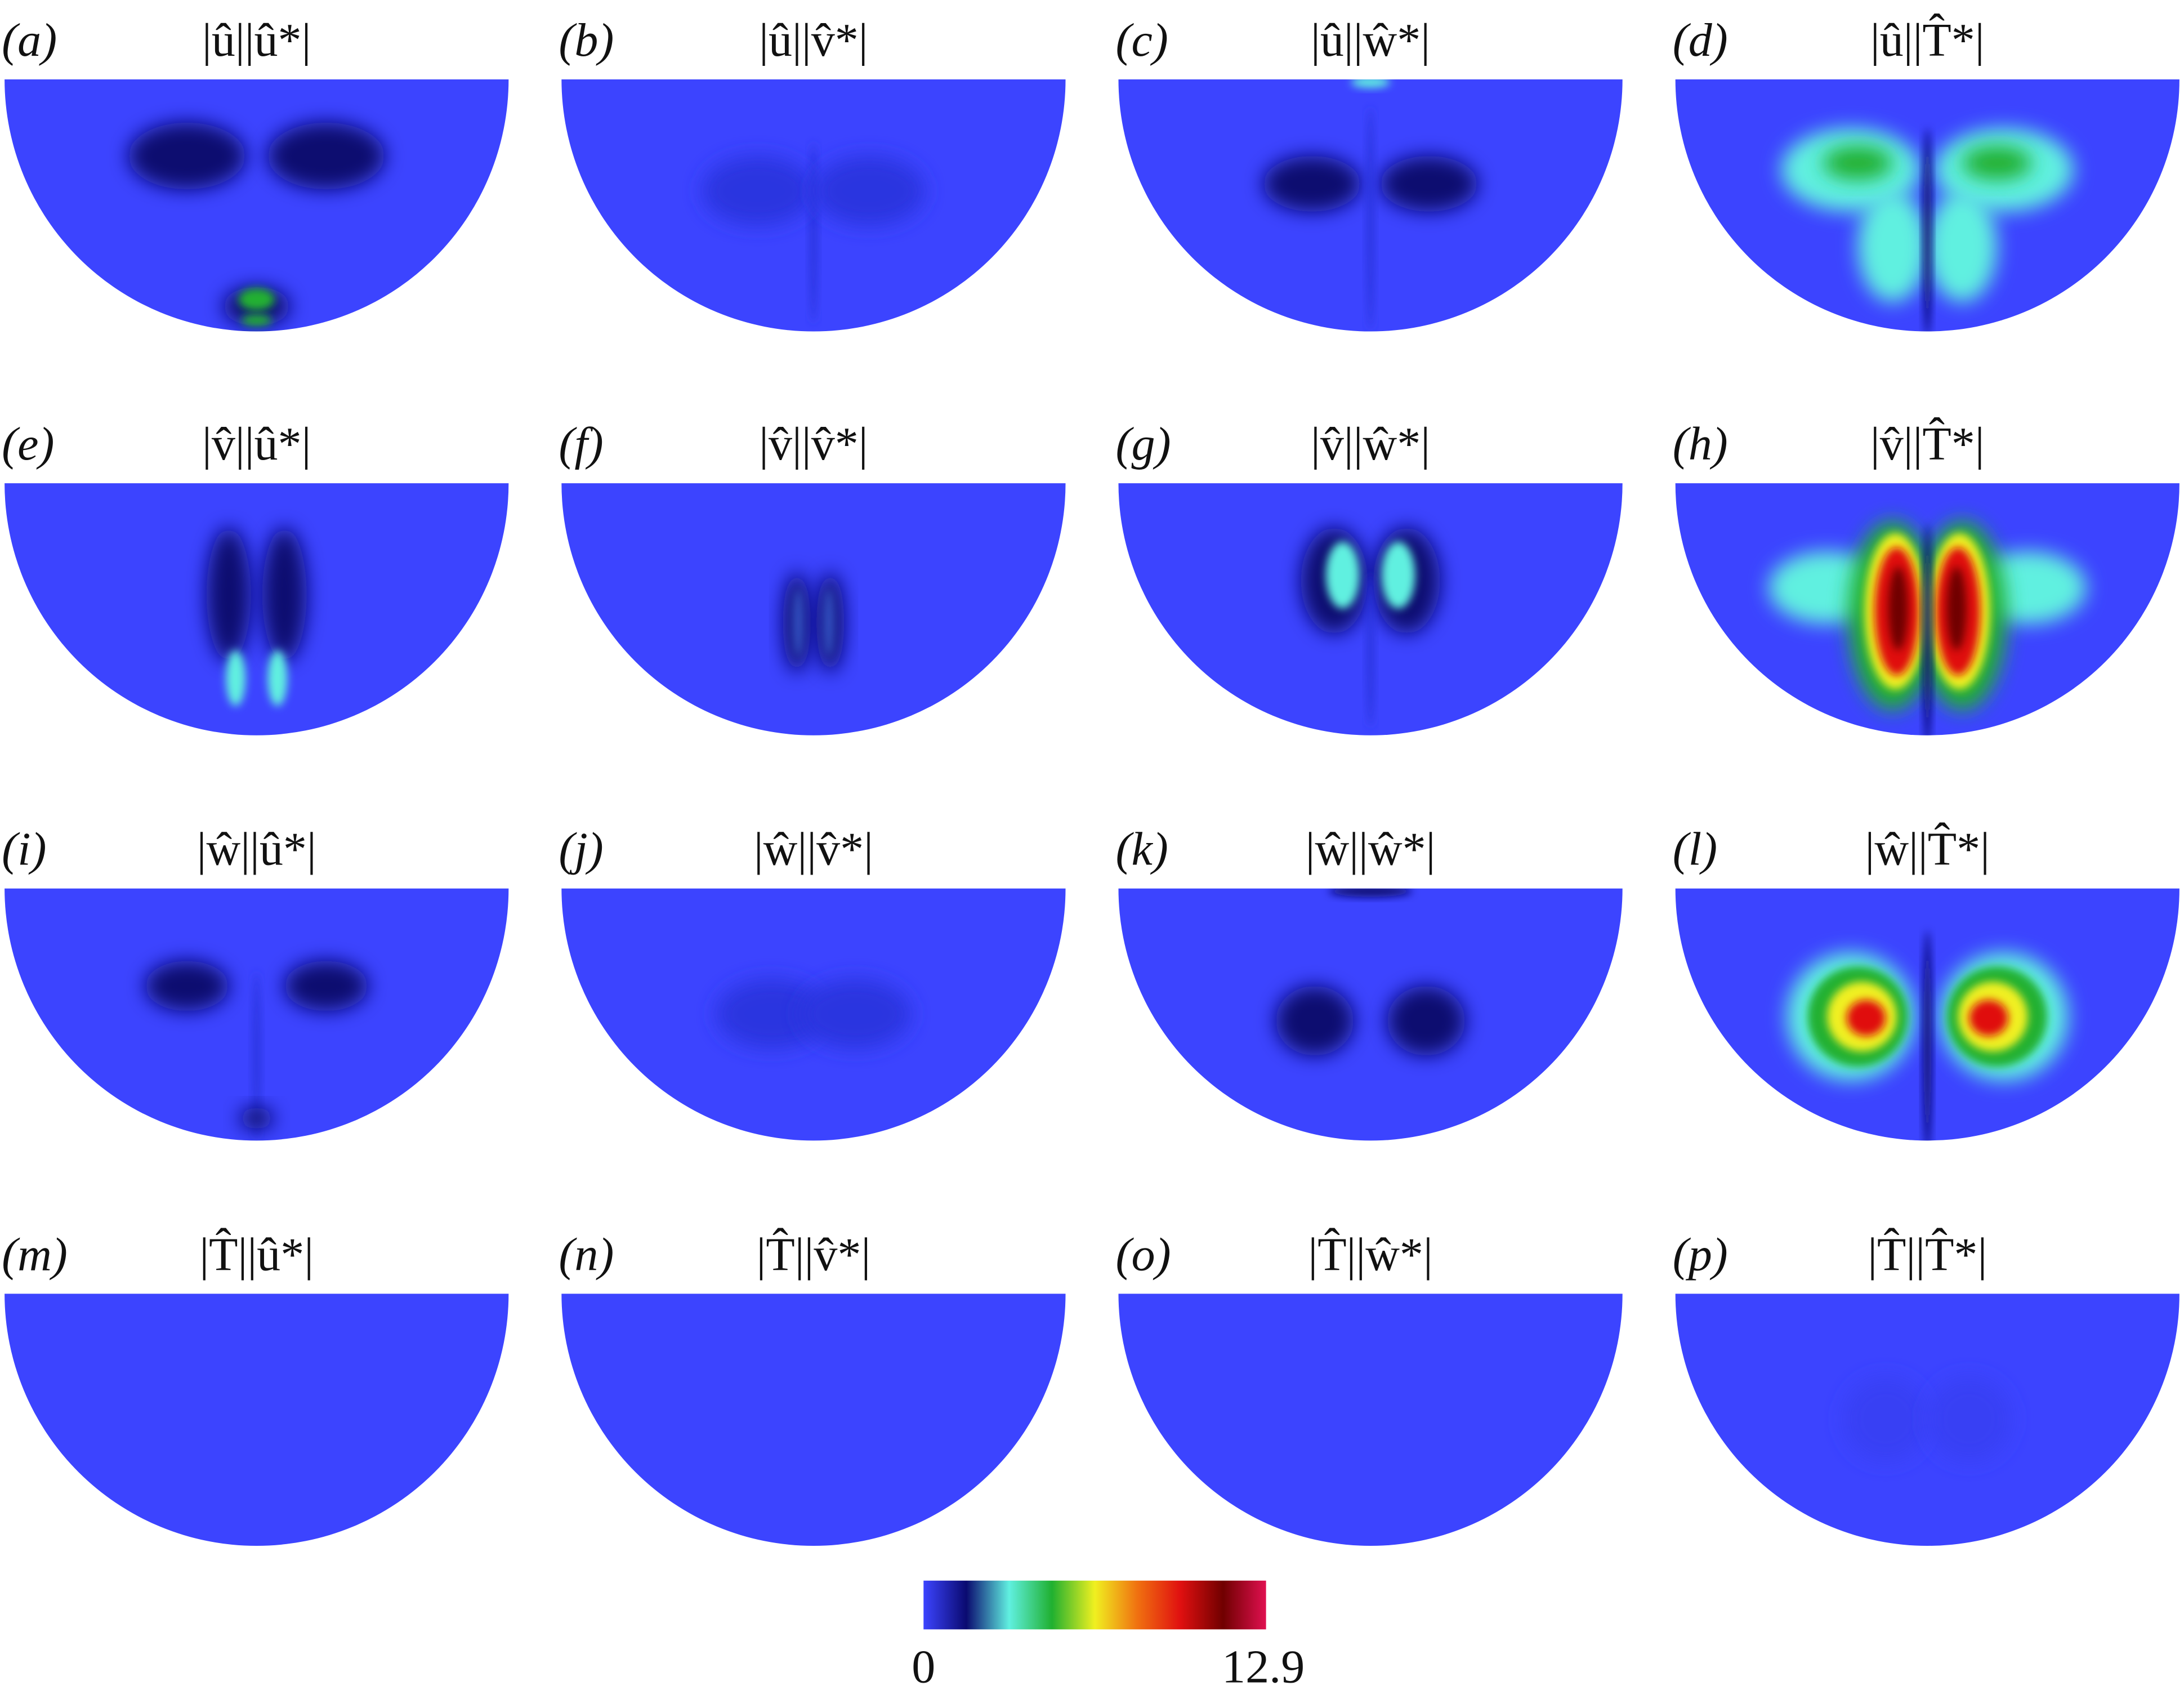 Image resolution: width=2184 pixels, height=1699 pixels. I want to click on panel-label: (l), so click(1695, 850).